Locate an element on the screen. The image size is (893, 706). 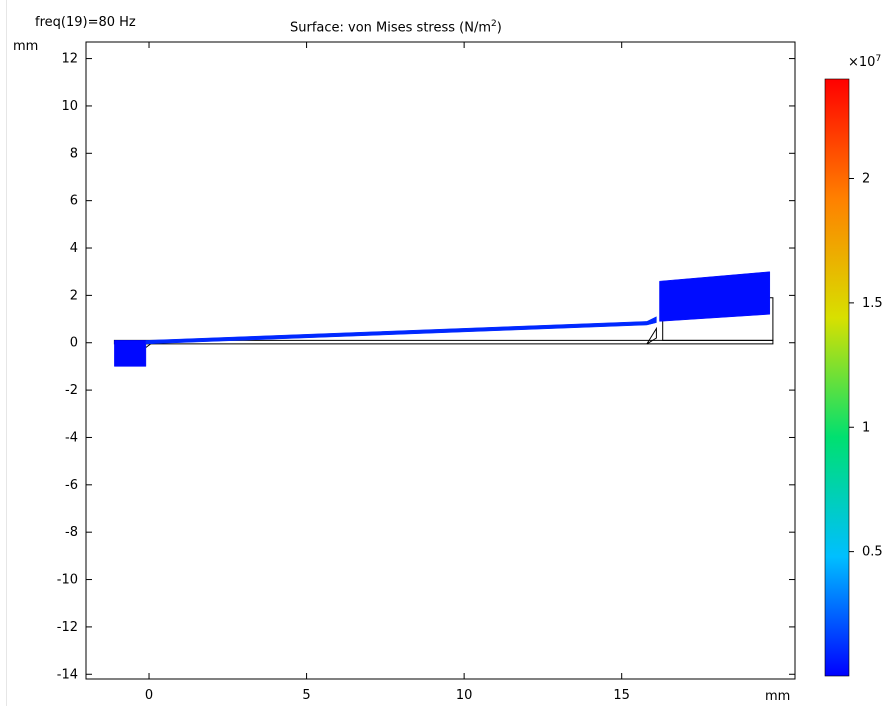
y-tick-label: 10 is located at coordinates (69, 106).